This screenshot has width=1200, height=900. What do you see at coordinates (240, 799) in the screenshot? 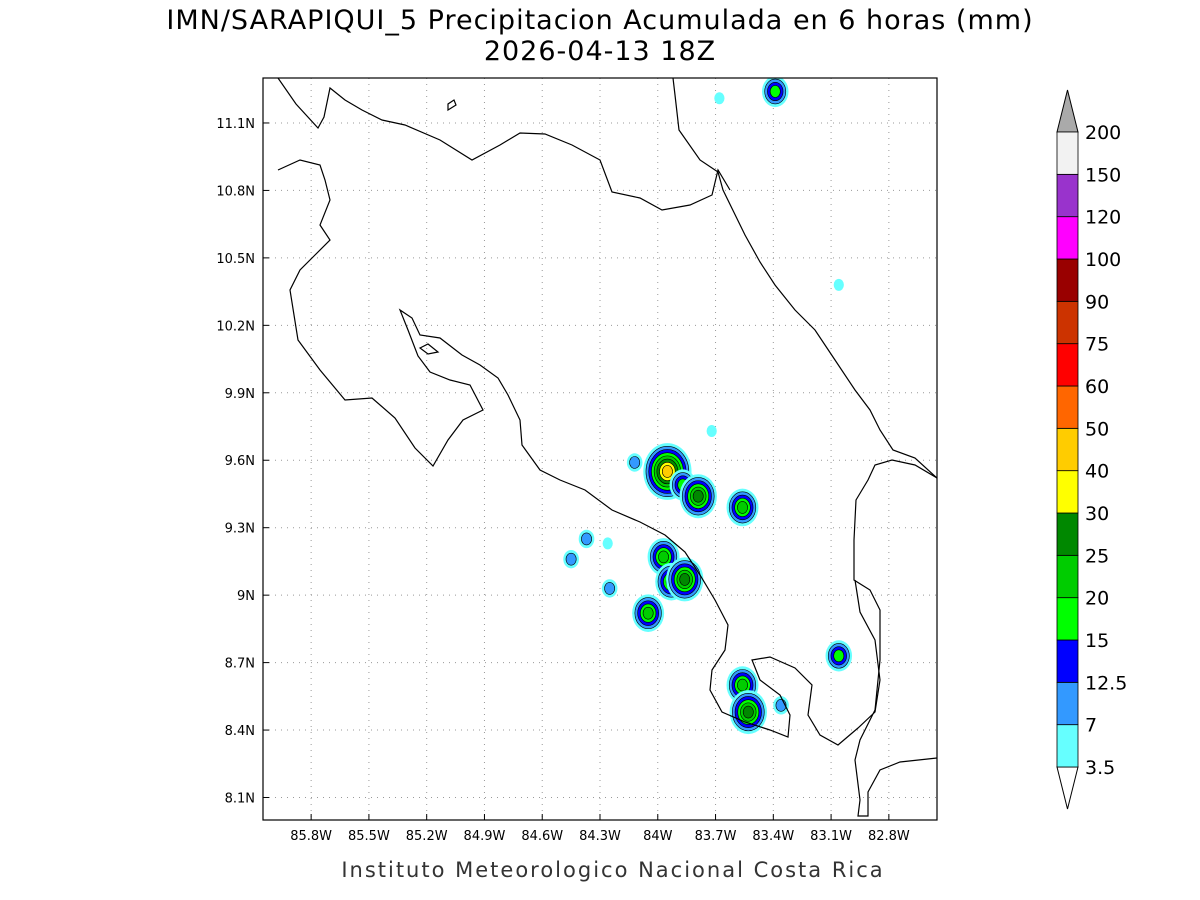
I see `lat-tick-label: 8.1N` at bounding box center [240, 799].